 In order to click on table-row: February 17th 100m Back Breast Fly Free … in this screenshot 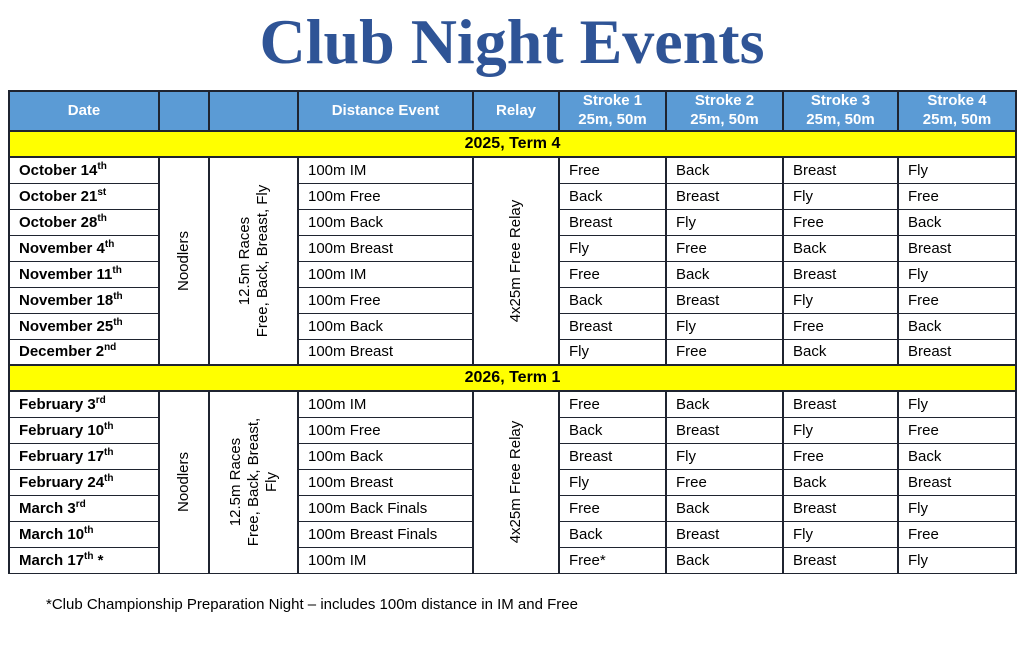, I will do `click(512, 456)`.